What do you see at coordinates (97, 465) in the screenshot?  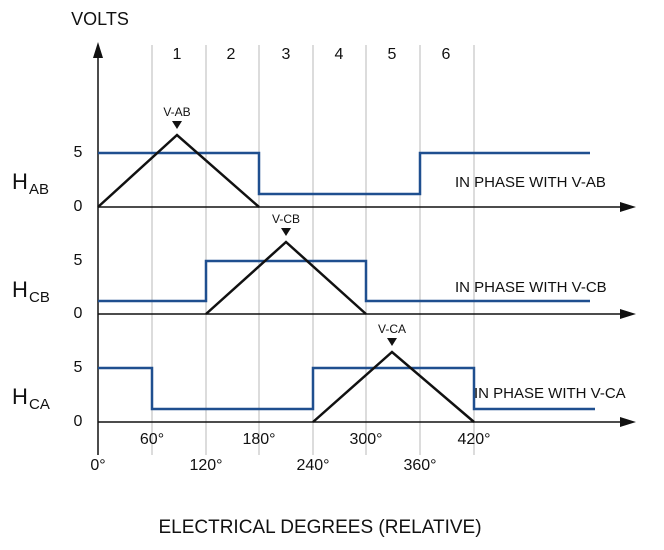 I see `degree-label: 0°` at bounding box center [97, 465].